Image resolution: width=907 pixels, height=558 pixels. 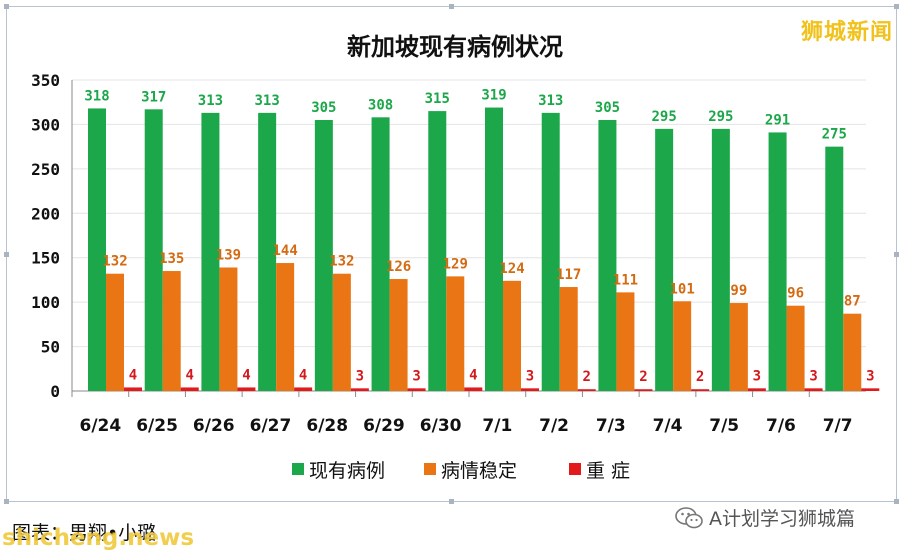 What do you see at coordinates (781, 426) in the screenshot?
I see `x-tick-label: 7/6` at bounding box center [781, 426].